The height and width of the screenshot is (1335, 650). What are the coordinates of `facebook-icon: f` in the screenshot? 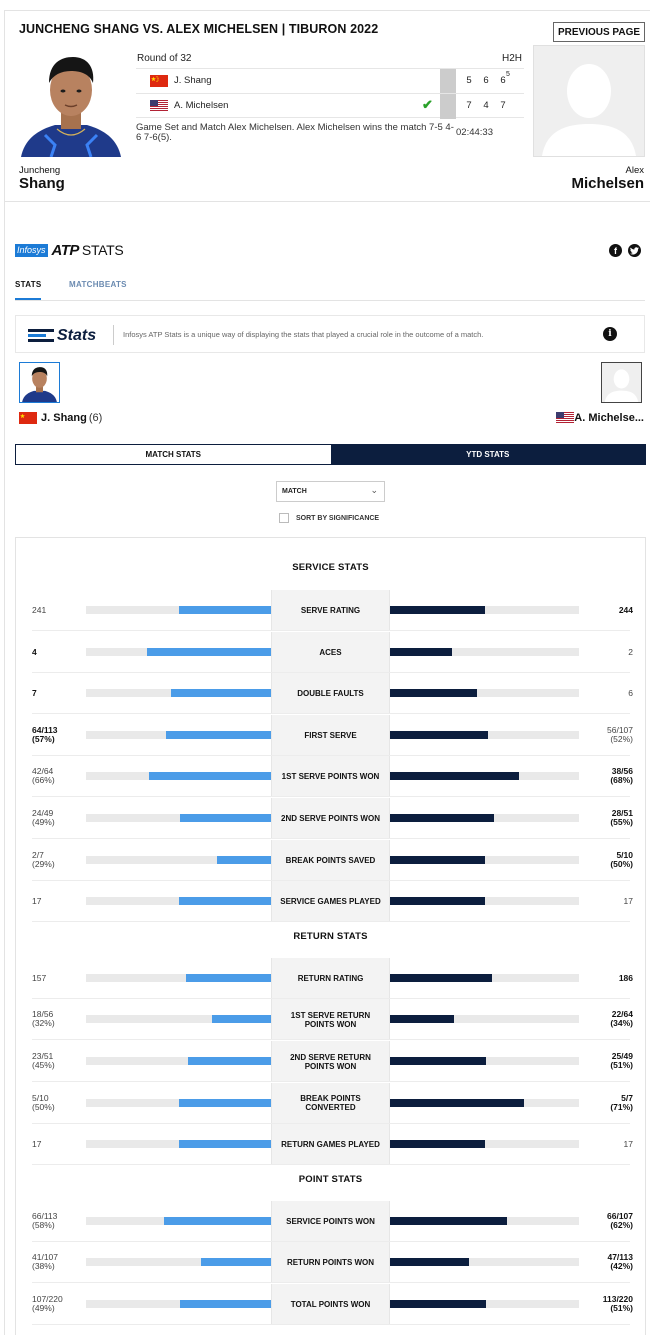 It's located at (615, 250).